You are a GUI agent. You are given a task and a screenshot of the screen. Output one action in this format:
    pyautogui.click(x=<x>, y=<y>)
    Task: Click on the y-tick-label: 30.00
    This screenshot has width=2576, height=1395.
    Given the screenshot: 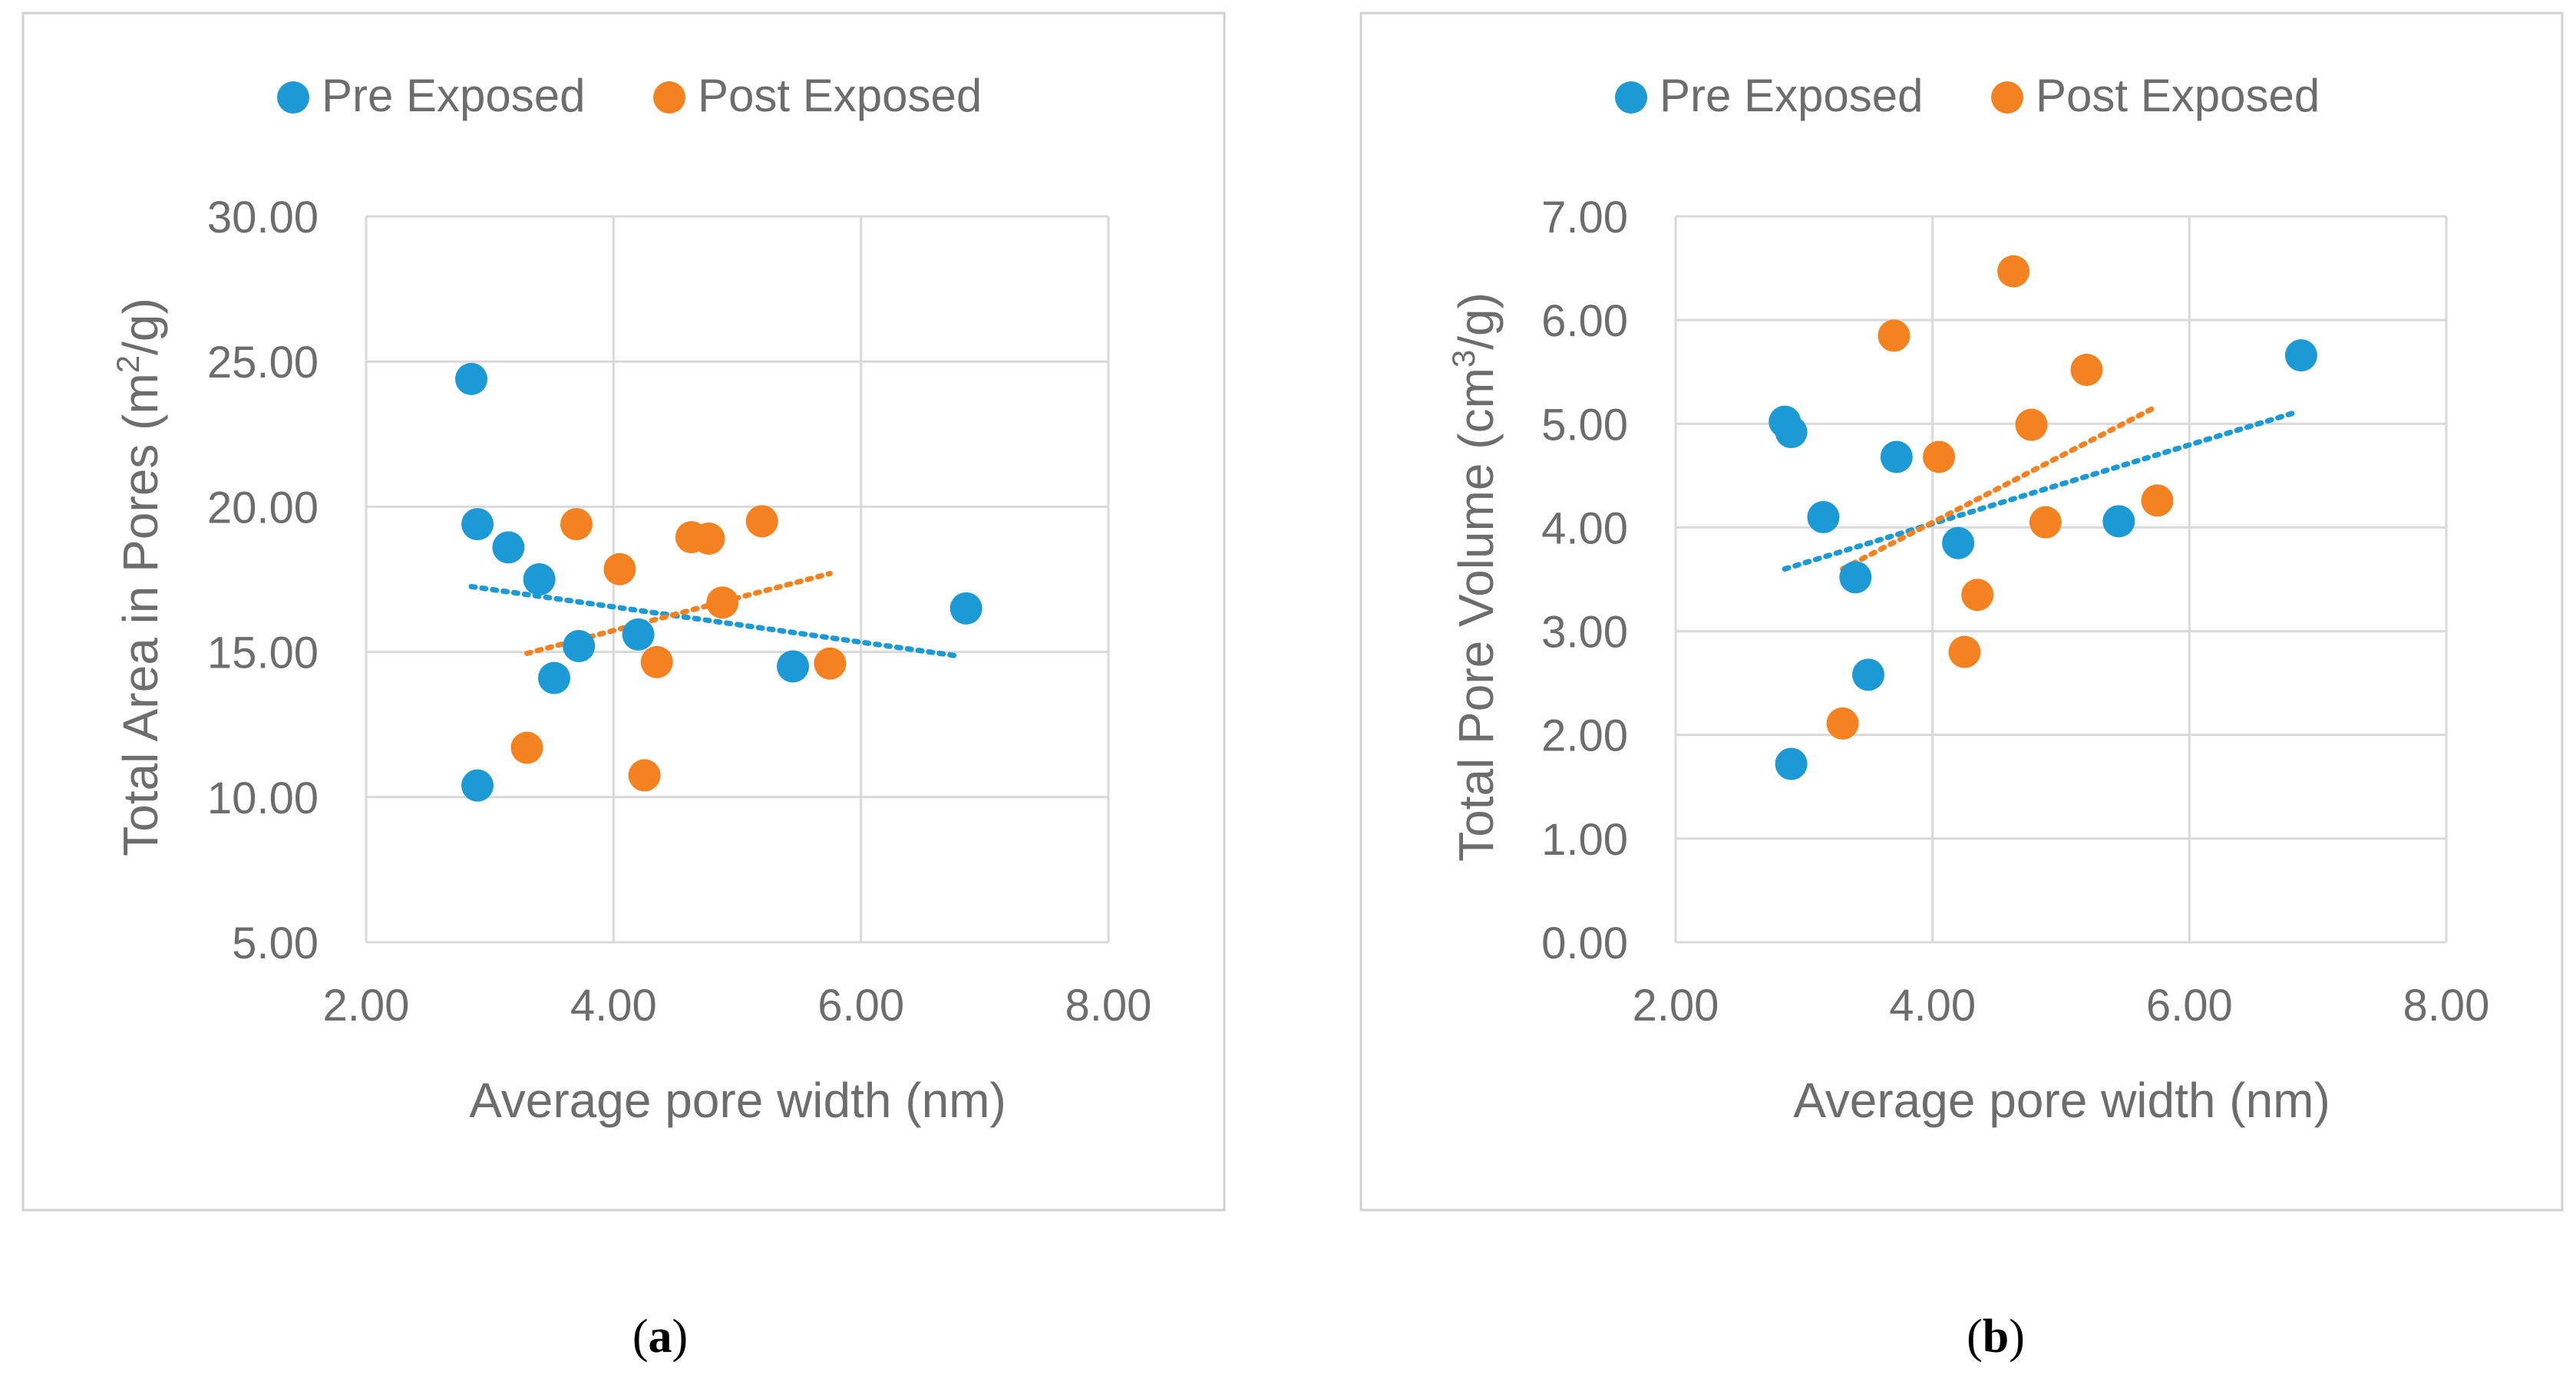 What is the action you would take?
    pyautogui.click(x=263, y=217)
    